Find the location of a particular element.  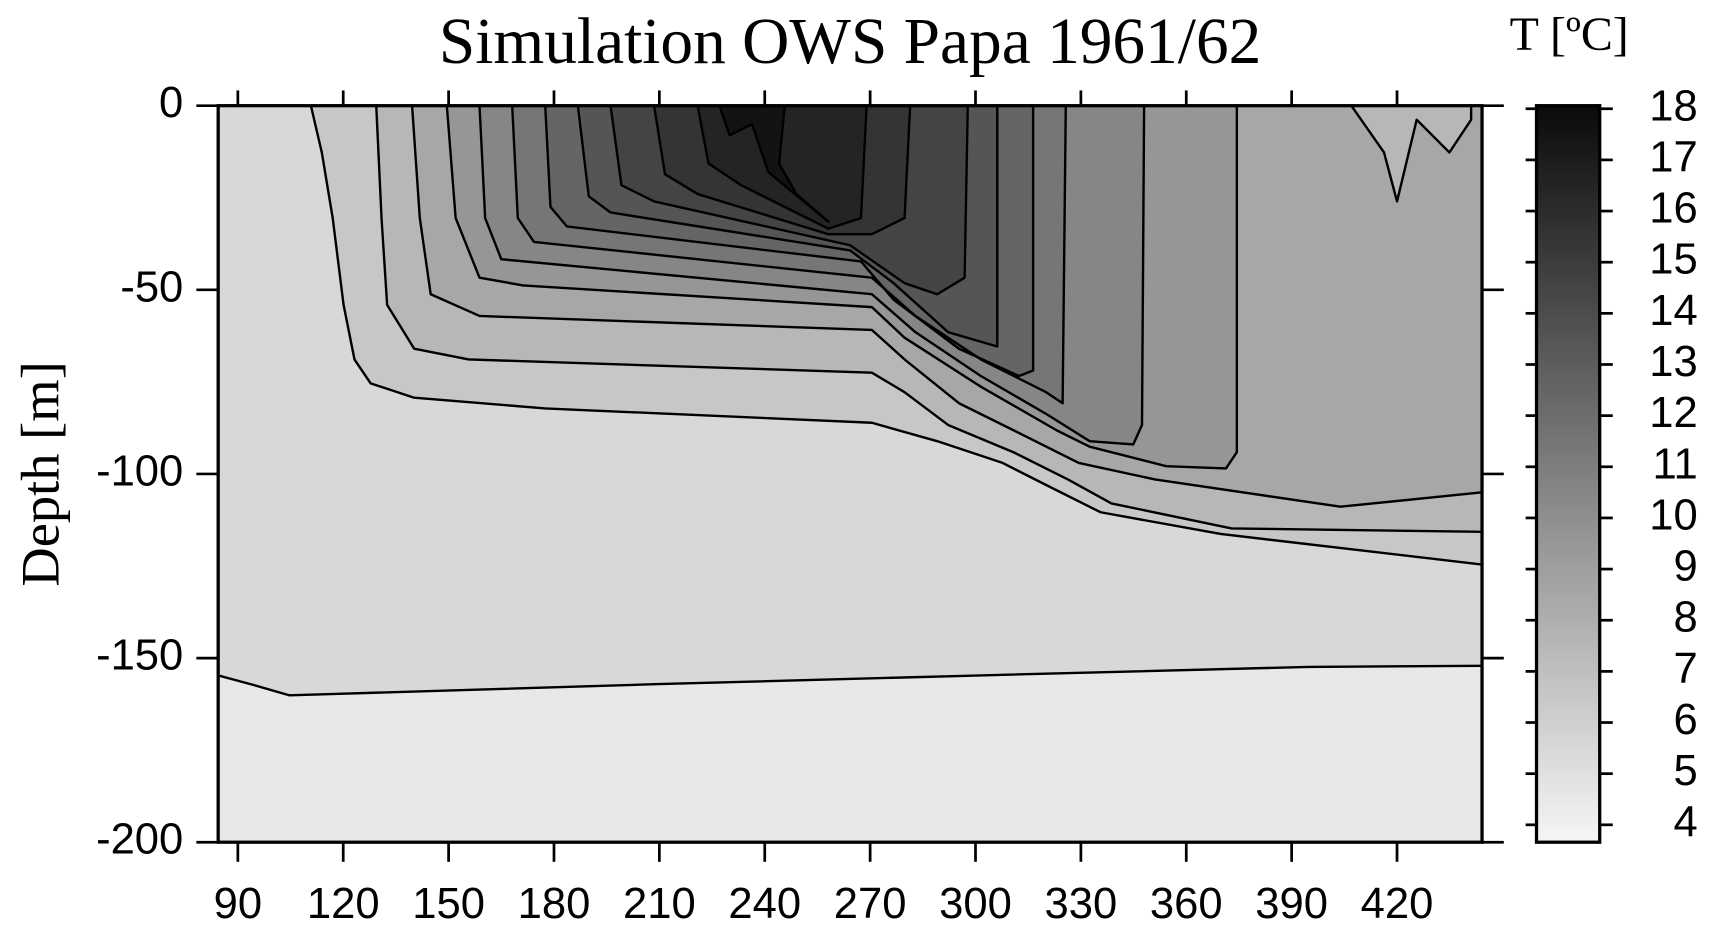

x-tick-label: 180 is located at coordinates (554, 904).